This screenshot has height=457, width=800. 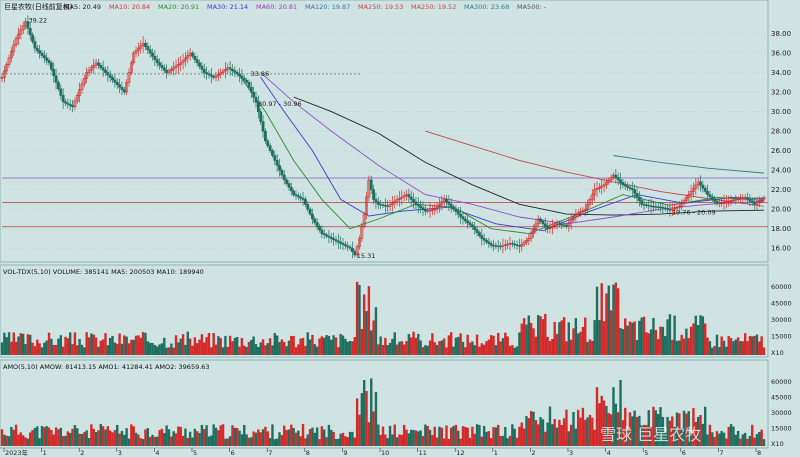 I want to click on level-label: 33.86, so click(x=260, y=74).